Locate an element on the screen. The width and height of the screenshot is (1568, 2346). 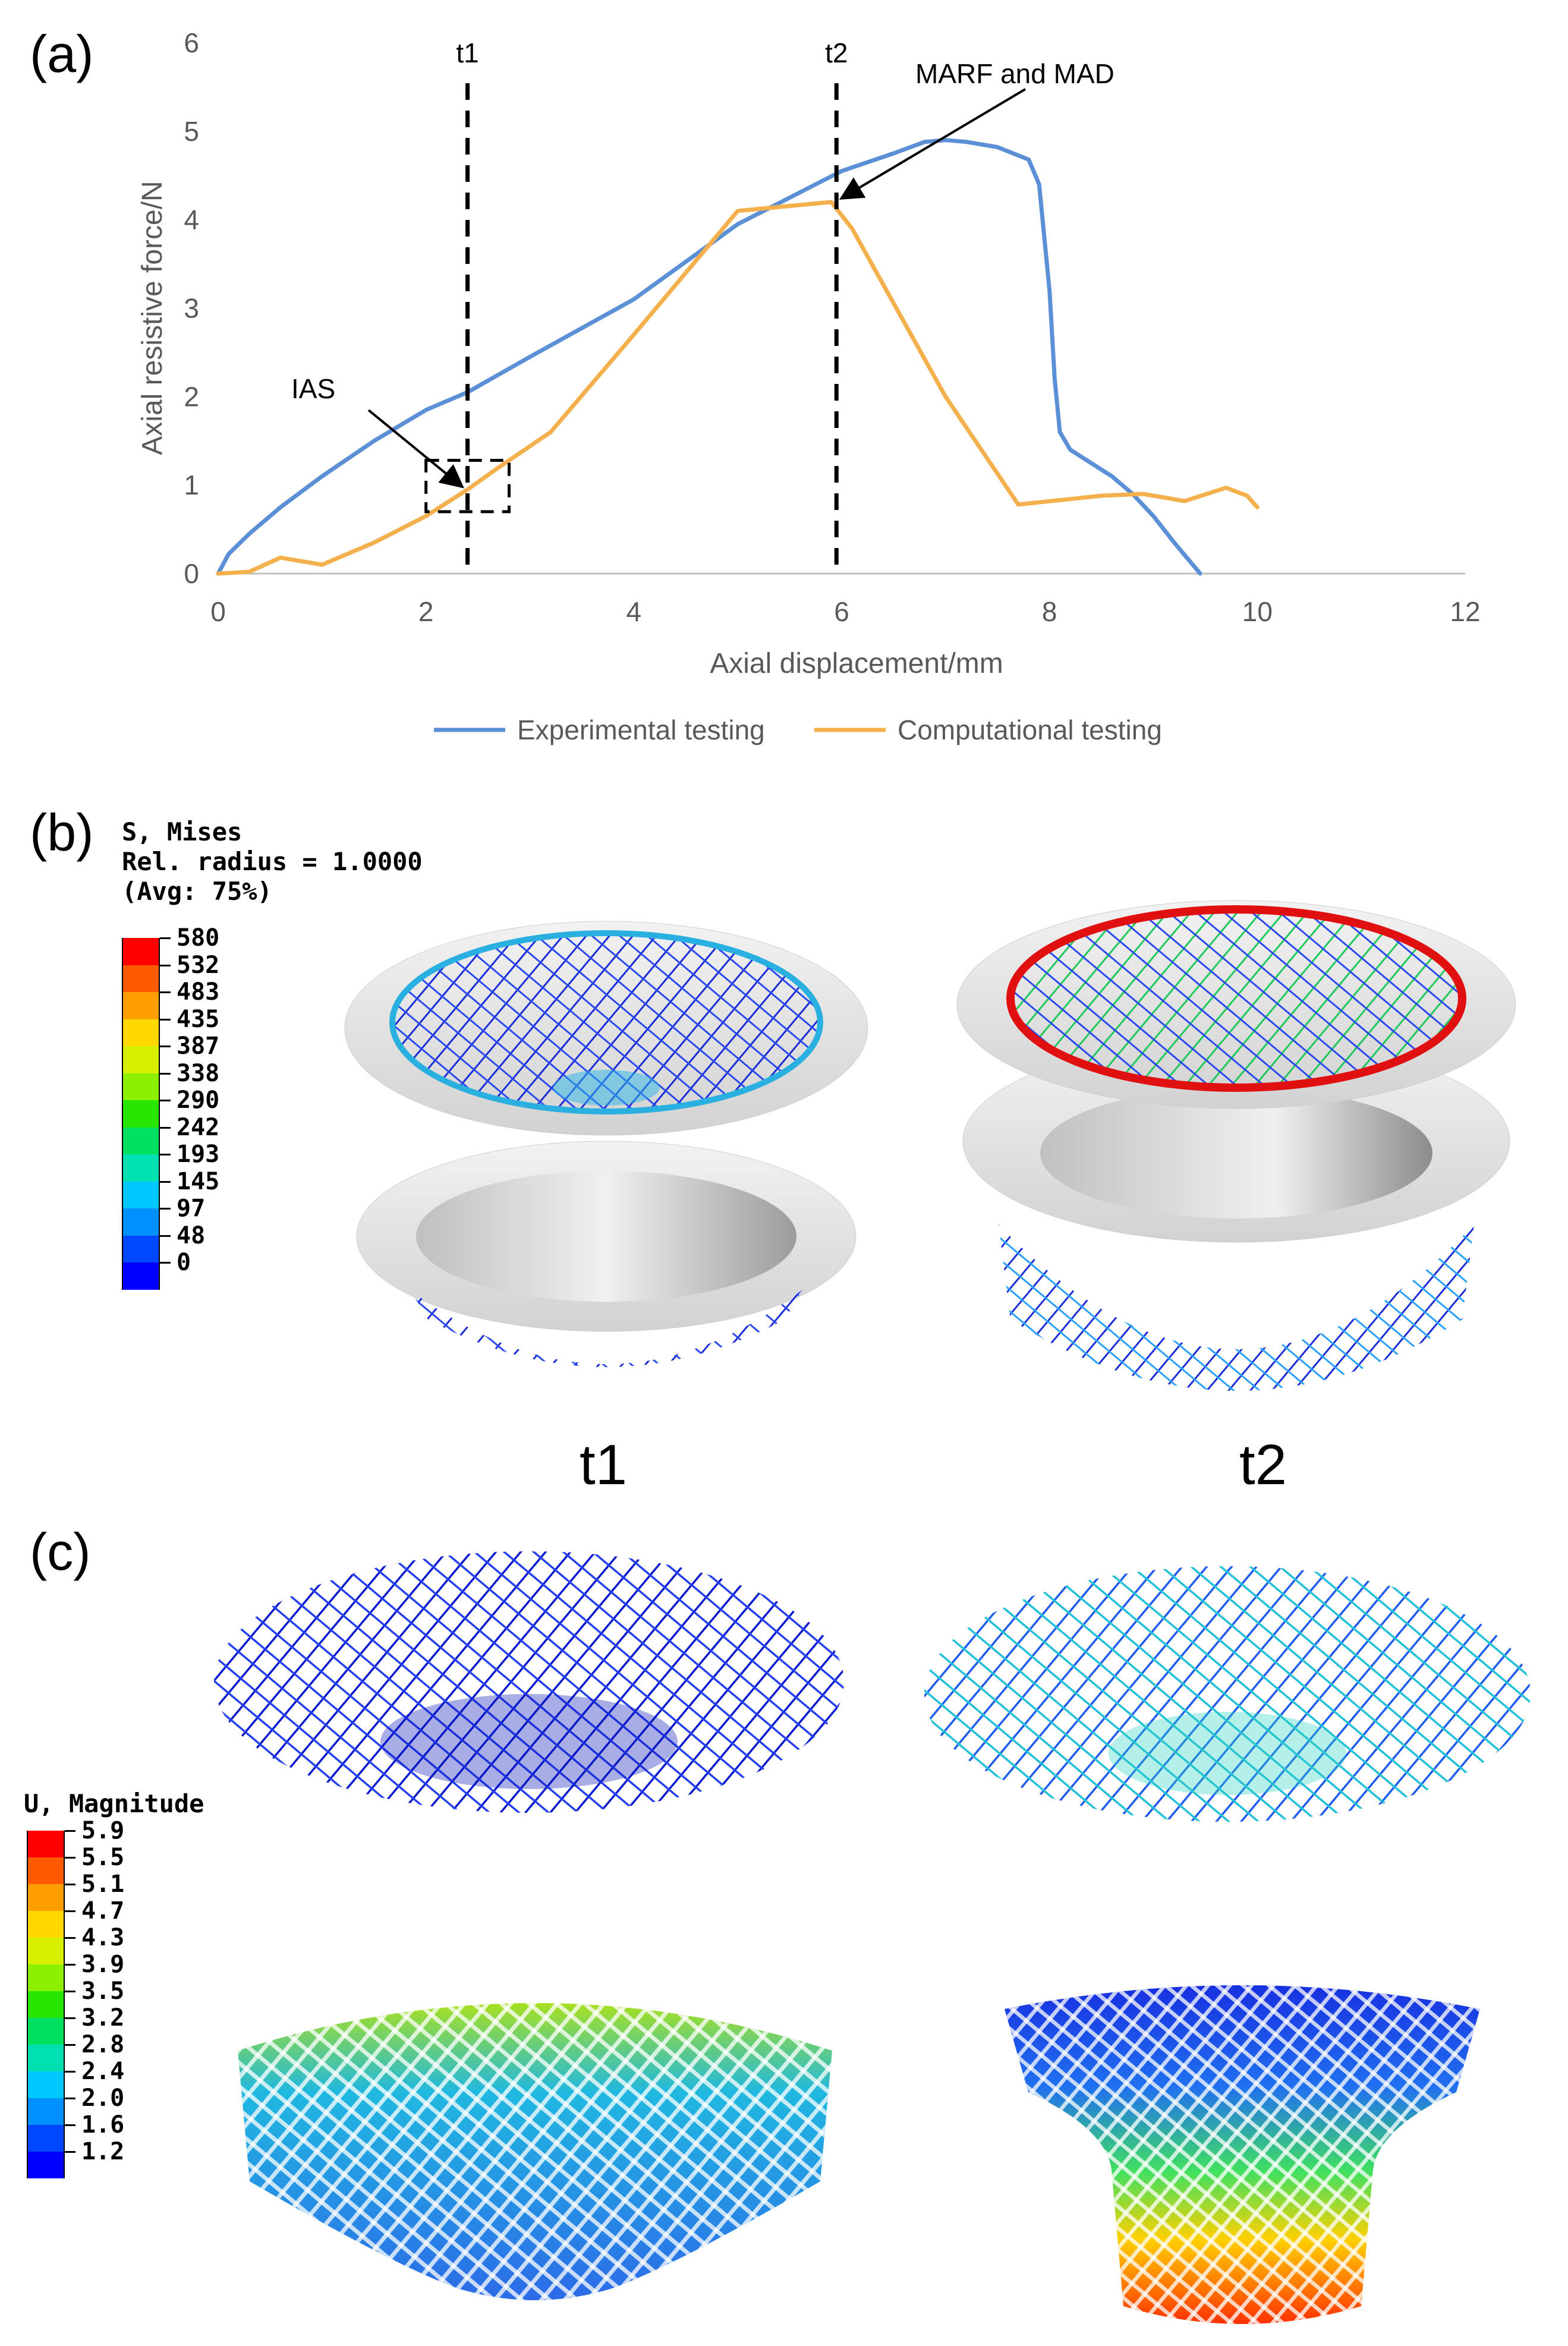
x-tick-label: 12 is located at coordinates (1465, 612).